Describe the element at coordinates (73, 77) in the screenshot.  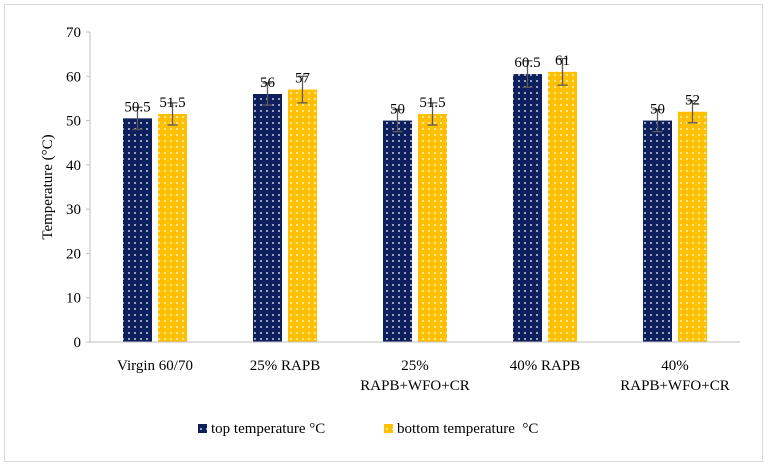
I see `y-tick-label: 60` at that location.